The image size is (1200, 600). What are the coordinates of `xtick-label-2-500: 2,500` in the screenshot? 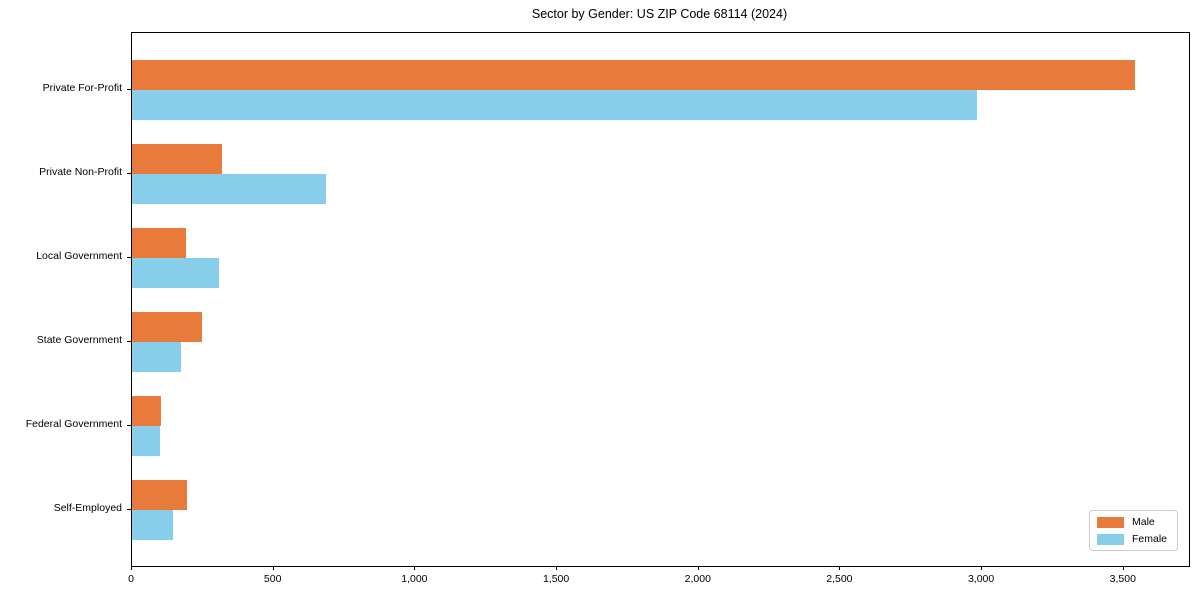 It's located at (839, 579).